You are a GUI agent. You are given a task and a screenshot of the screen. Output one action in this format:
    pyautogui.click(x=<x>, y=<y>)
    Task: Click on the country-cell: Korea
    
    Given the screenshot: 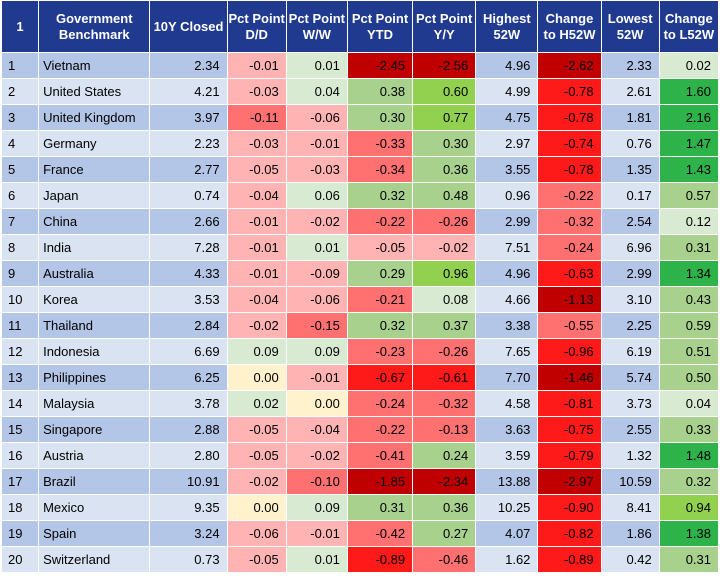 What is the action you would take?
    pyautogui.click(x=94, y=299)
    